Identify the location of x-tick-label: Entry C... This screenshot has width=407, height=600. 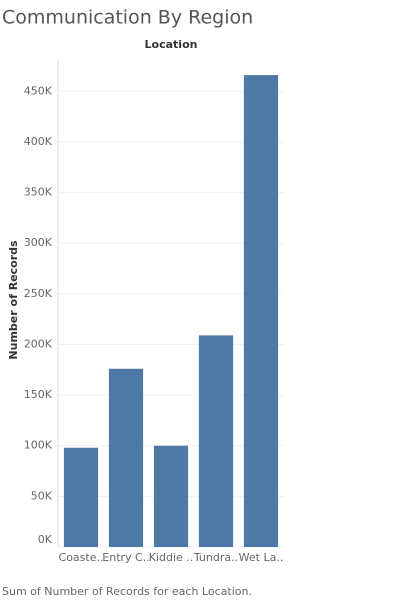
(125, 557).